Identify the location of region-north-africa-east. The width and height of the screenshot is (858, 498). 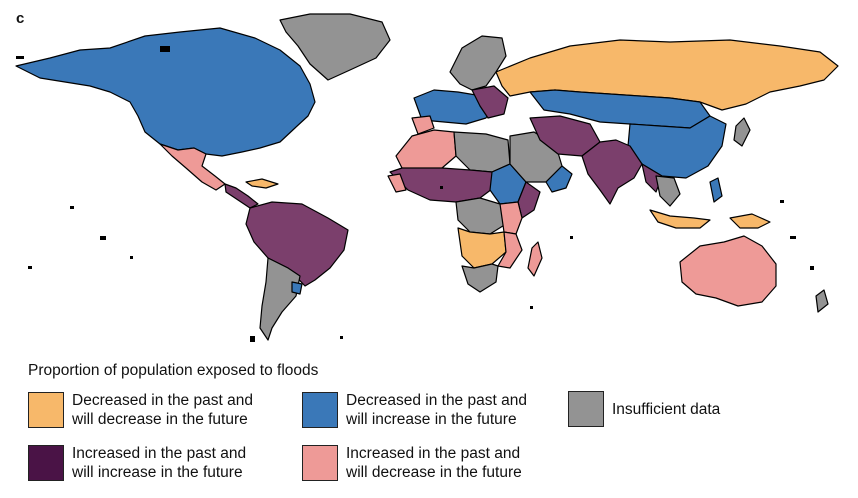
(482, 152).